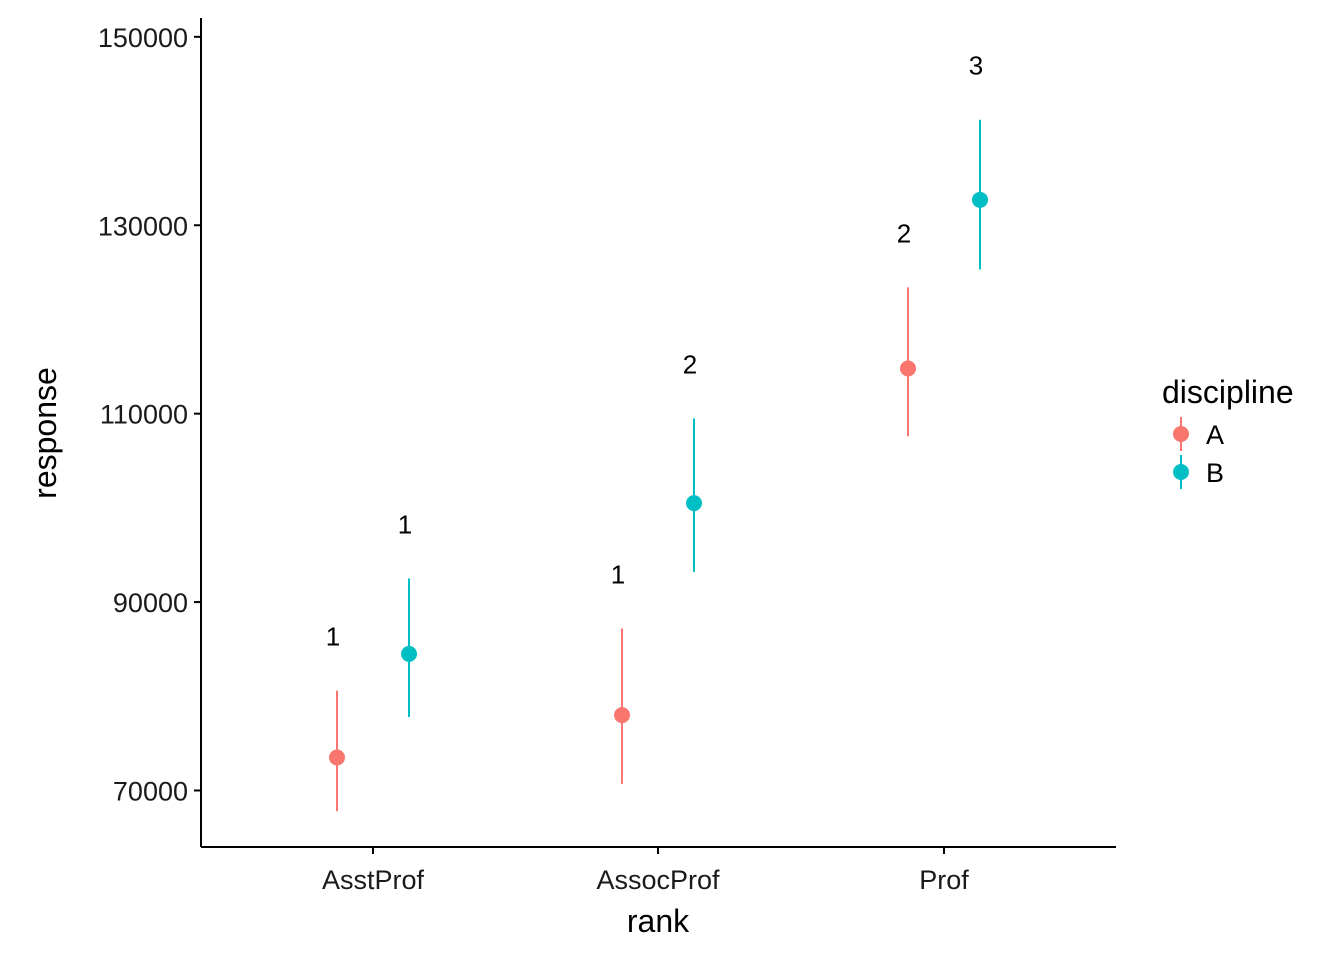 The image size is (1344, 960). I want to click on y-tick-label: 150000, so click(143, 38).